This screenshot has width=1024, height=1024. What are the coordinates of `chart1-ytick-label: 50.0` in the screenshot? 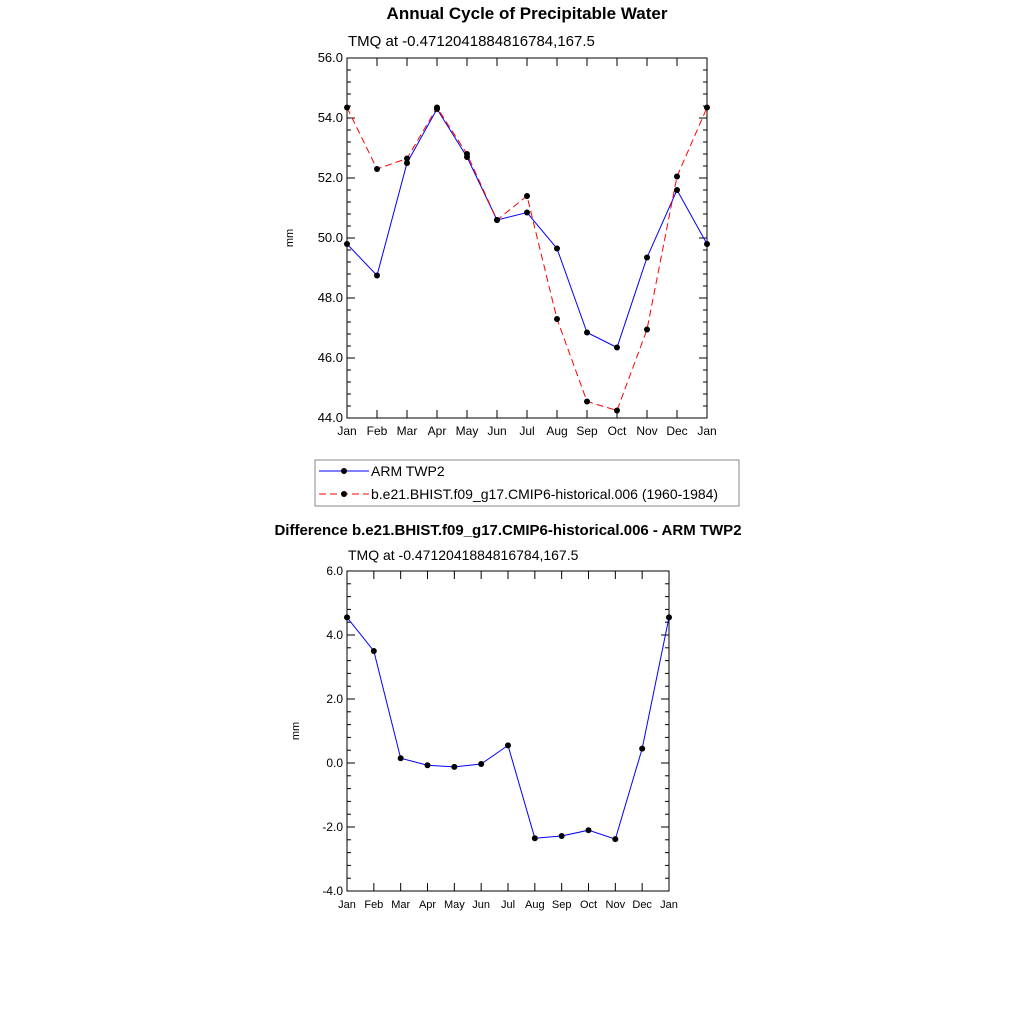 It's located at (330, 237).